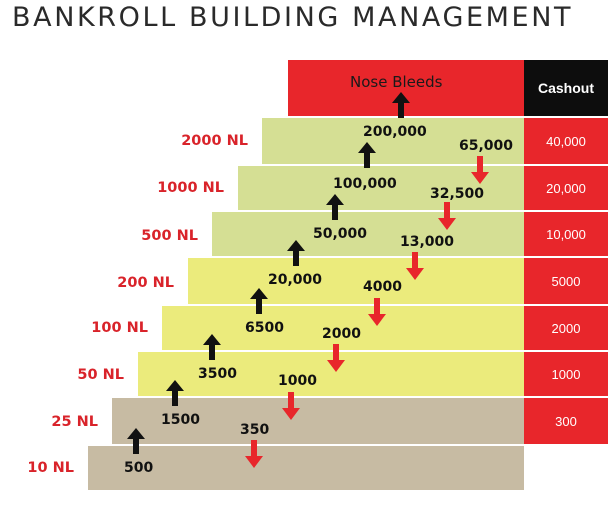  What do you see at coordinates (331, 373) in the screenshot?
I see `step-50nl` at bounding box center [331, 373].